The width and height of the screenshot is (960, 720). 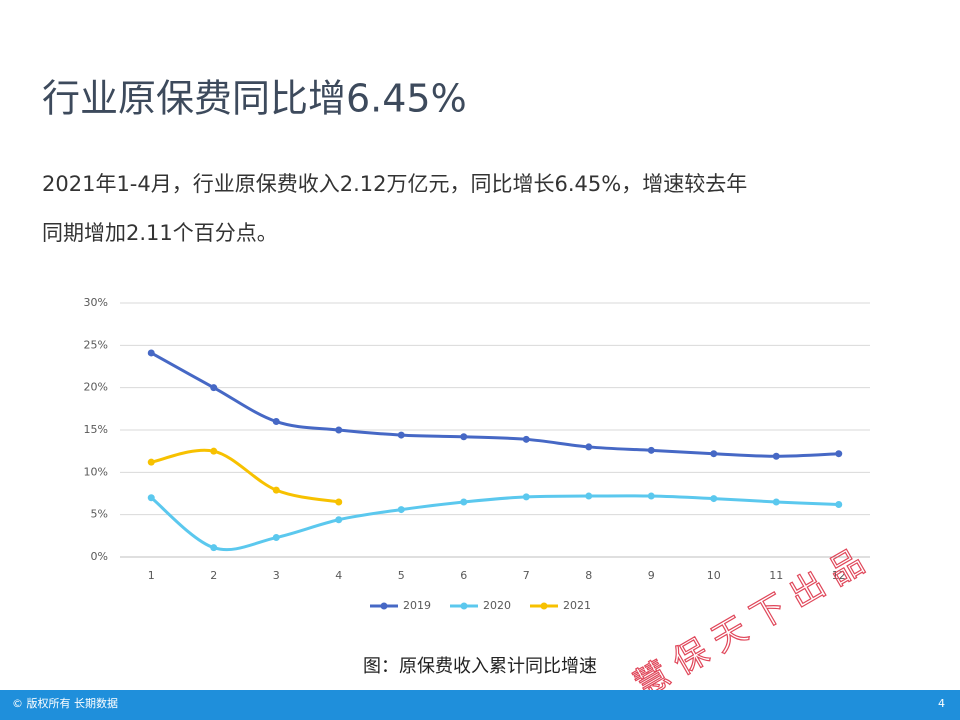 I want to click on x-tick-label: 2, so click(x=213, y=575).